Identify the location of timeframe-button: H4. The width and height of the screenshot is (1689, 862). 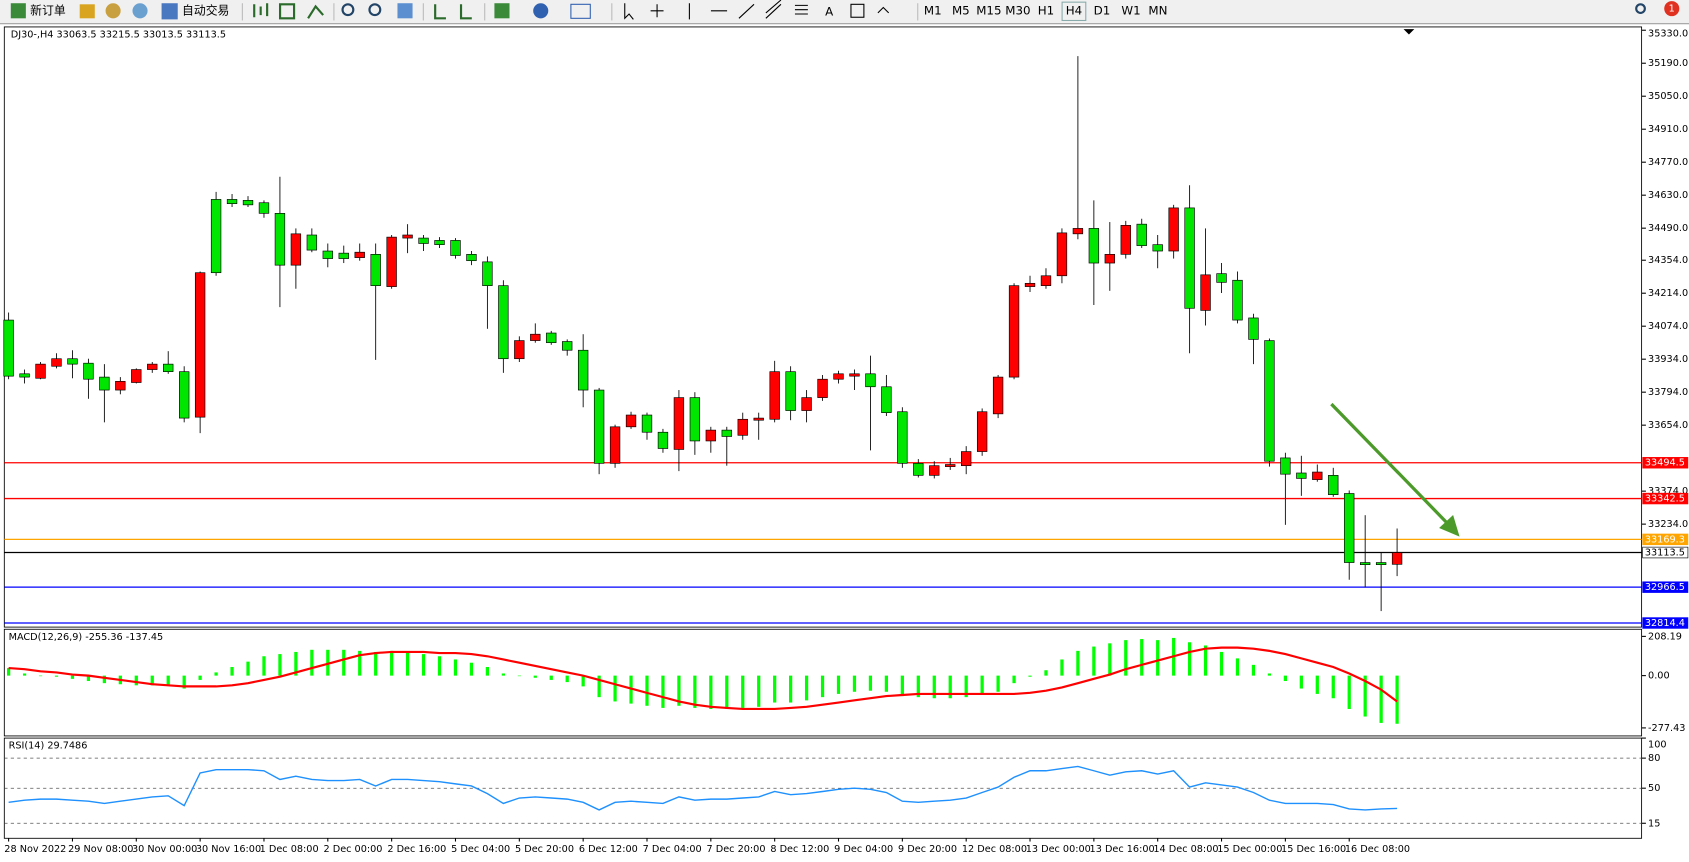
(1074, 10).